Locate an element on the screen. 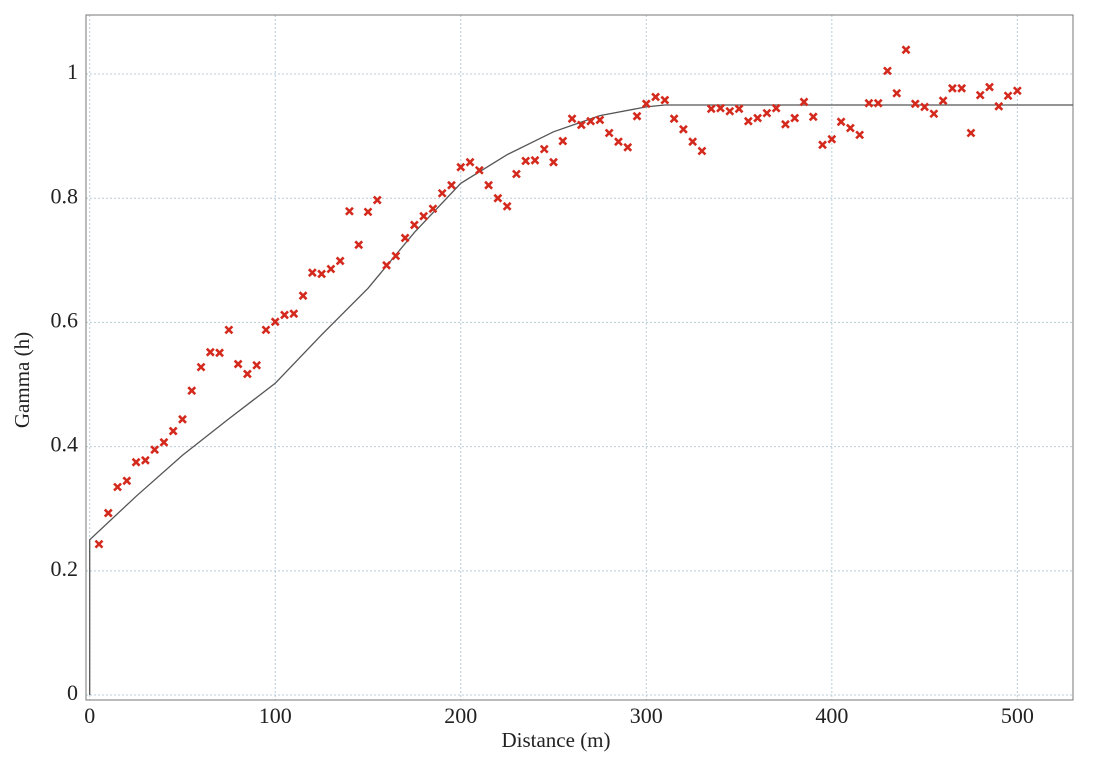  x-tick-label: 100 is located at coordinates (275, 715).